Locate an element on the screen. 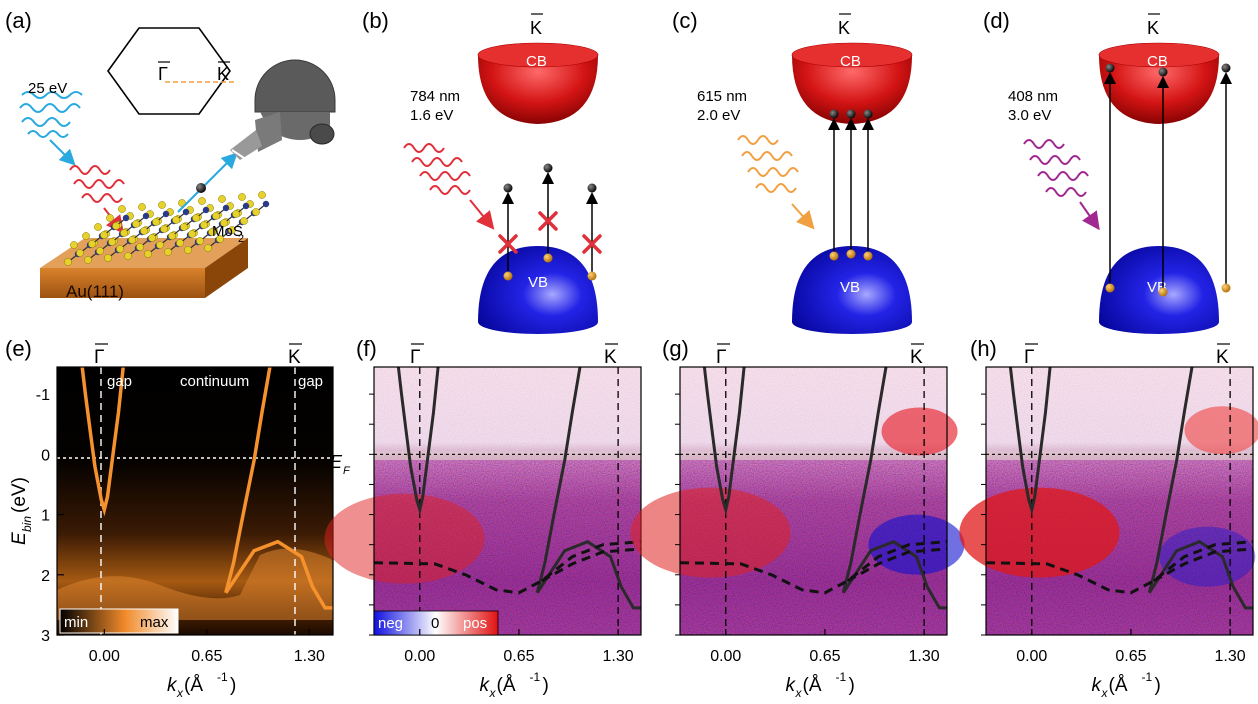  panel-label-b: (b) is located at coordinates (375, 20).